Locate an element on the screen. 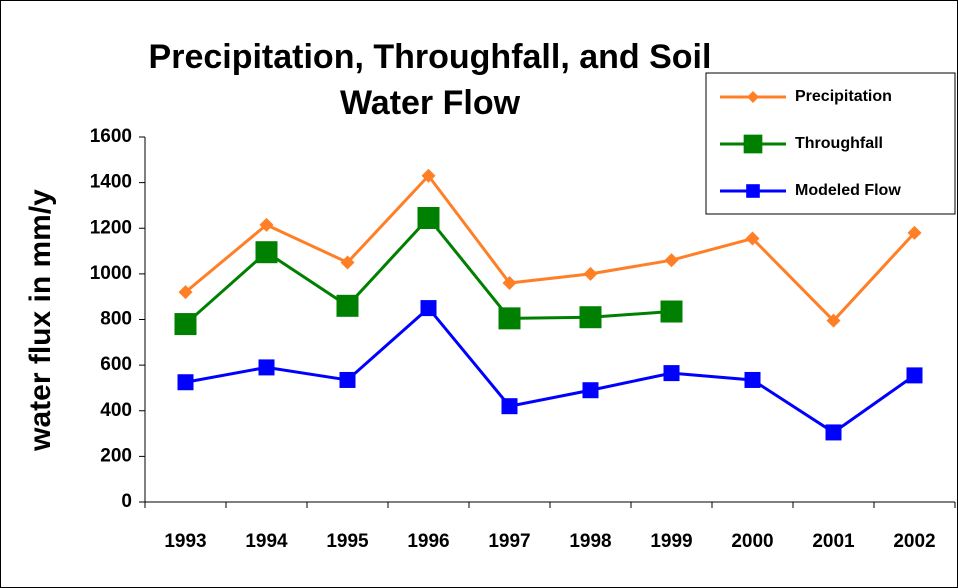  y-tick-label: 400 is located at coordinates (116, 410).